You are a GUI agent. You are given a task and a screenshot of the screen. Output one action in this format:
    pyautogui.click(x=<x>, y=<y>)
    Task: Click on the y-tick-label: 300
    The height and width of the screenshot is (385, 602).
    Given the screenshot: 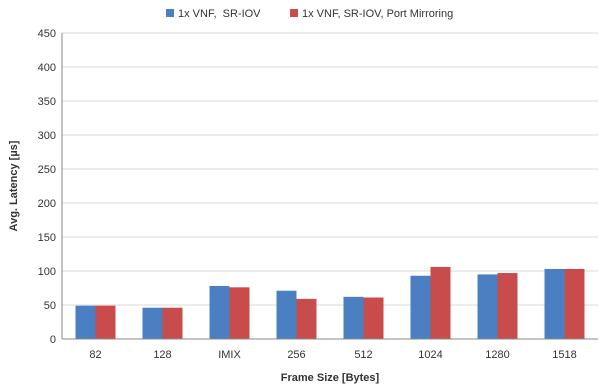 What is the action you would take?
    pyautogui.click(x=47, y=136)
    